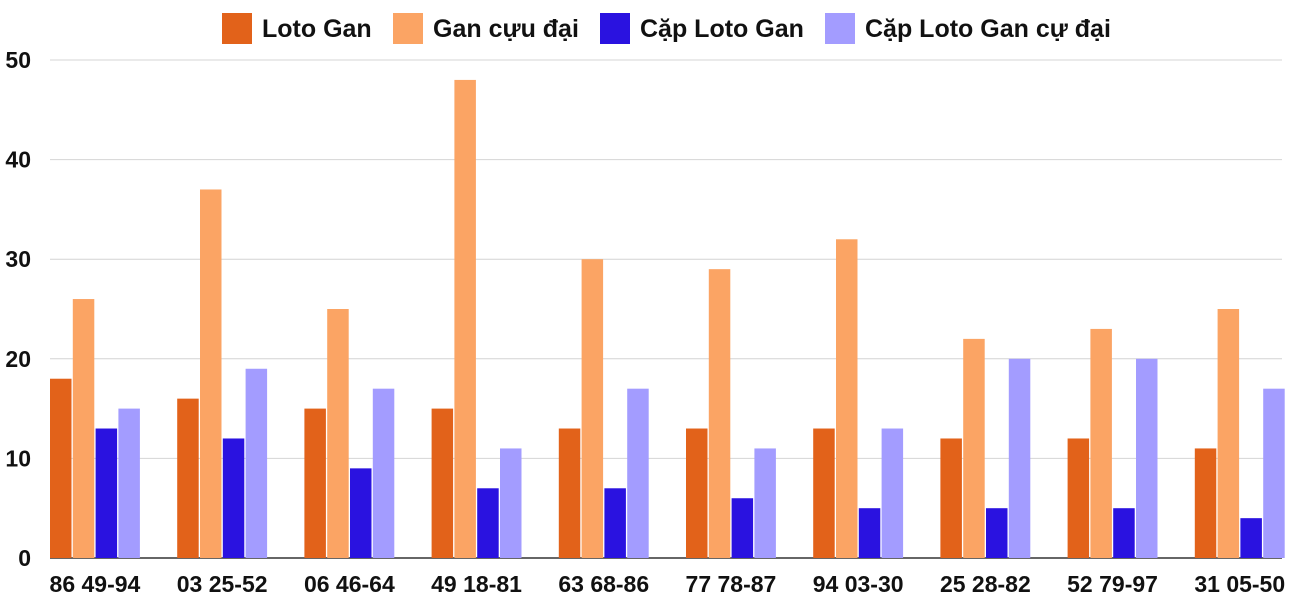 The image size is (1300, 600). I want to click on y-tick-label: 10, so click(18, 458).